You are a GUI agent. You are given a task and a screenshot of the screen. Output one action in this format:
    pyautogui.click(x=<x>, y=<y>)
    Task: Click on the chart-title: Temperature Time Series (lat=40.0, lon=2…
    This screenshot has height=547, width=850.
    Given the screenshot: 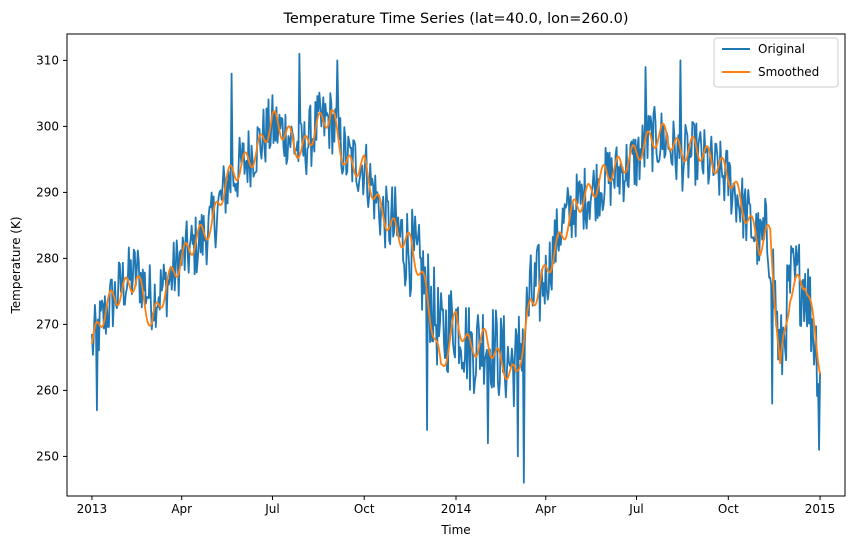 What is the action you would take?
    pyautogui.click(x=455, y=19)
    